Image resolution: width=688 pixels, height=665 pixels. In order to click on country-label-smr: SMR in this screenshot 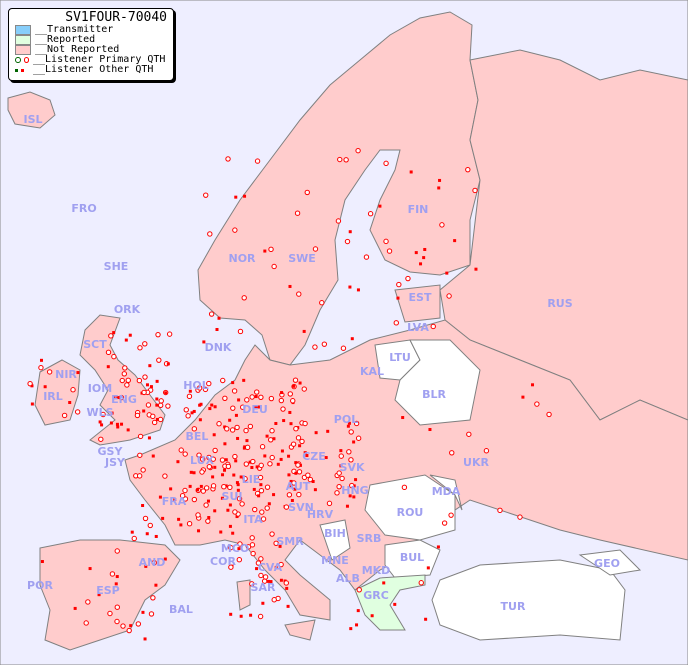, I will do `click(290, 541)`.